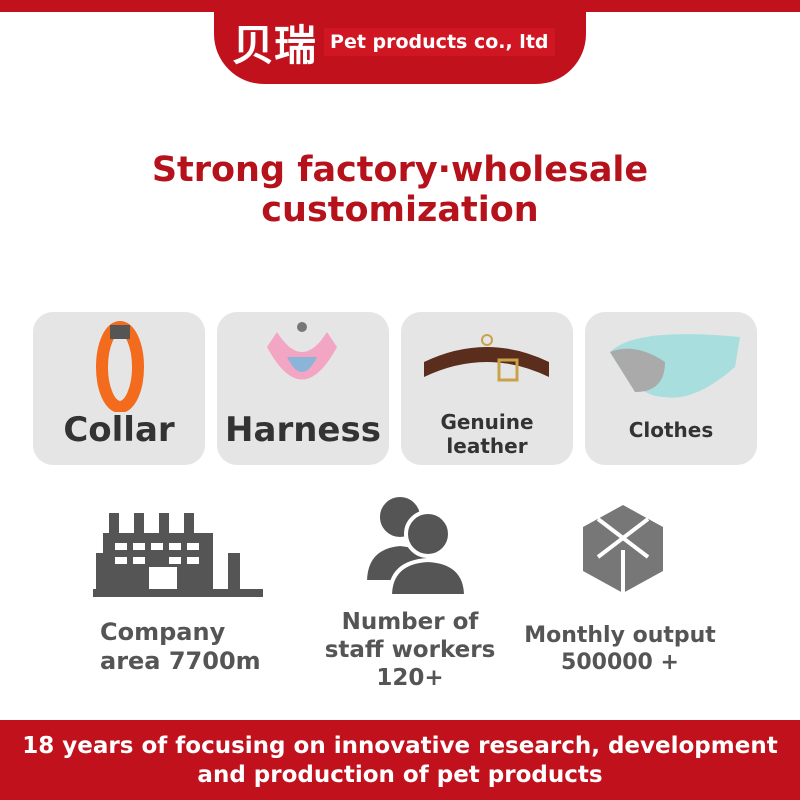 This screenshot has height=800, width=800. Describe the element at coordinates (487, 388) in the screenshot. I see `category-card-leather: Genuine leather` at that location.